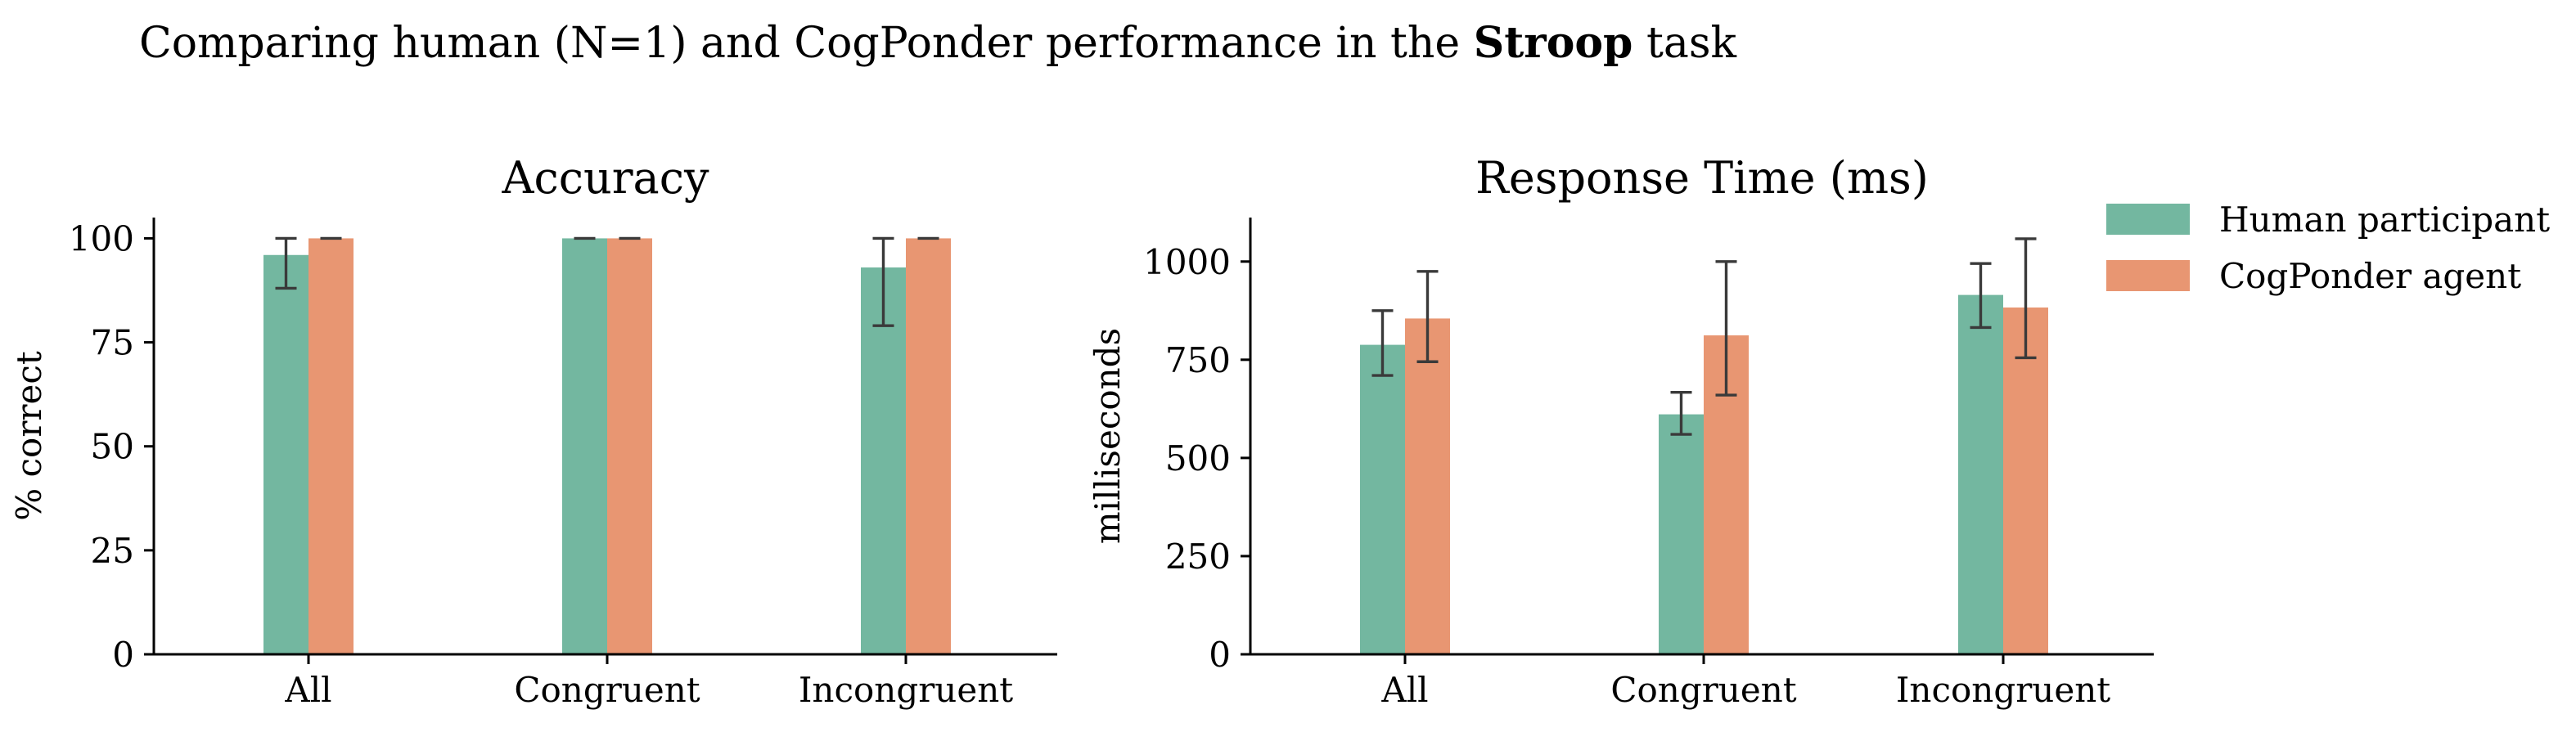  I want to click on panel-title: Accuracy, so click(605, 178).